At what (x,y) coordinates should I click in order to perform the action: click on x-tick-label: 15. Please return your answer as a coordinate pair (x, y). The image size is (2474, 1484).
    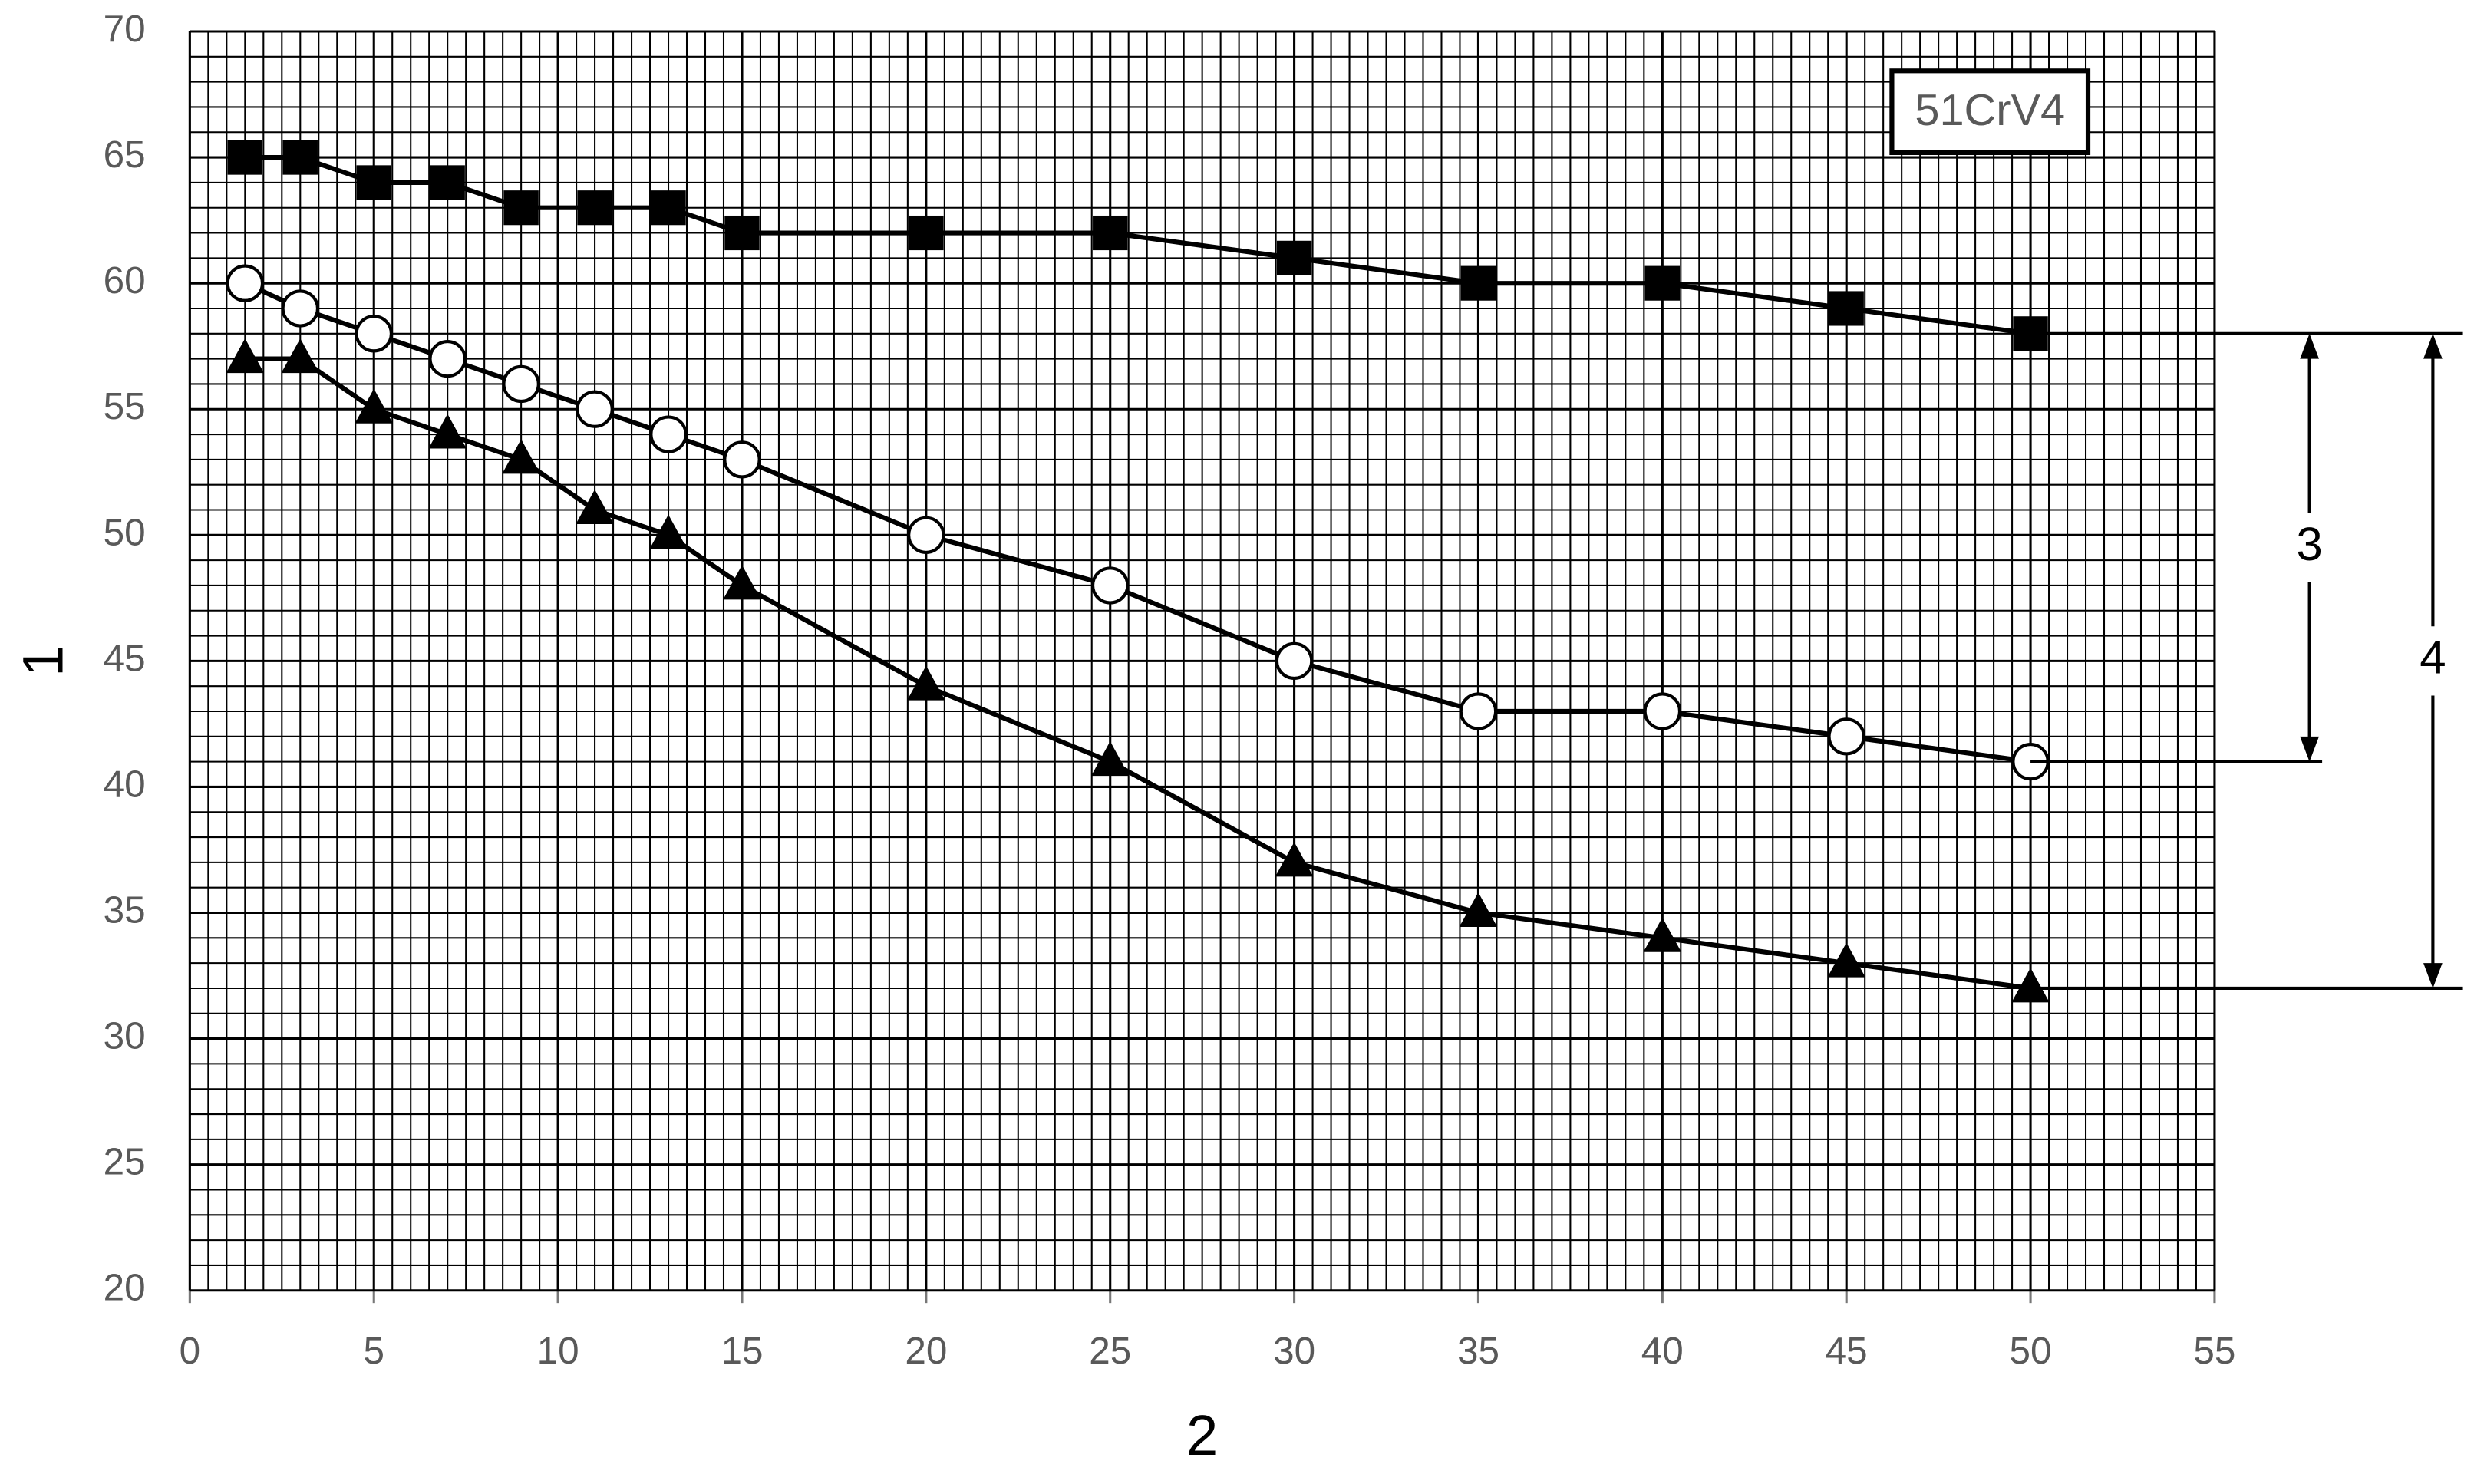
    Looking at the image, I should click on (742, 1351).